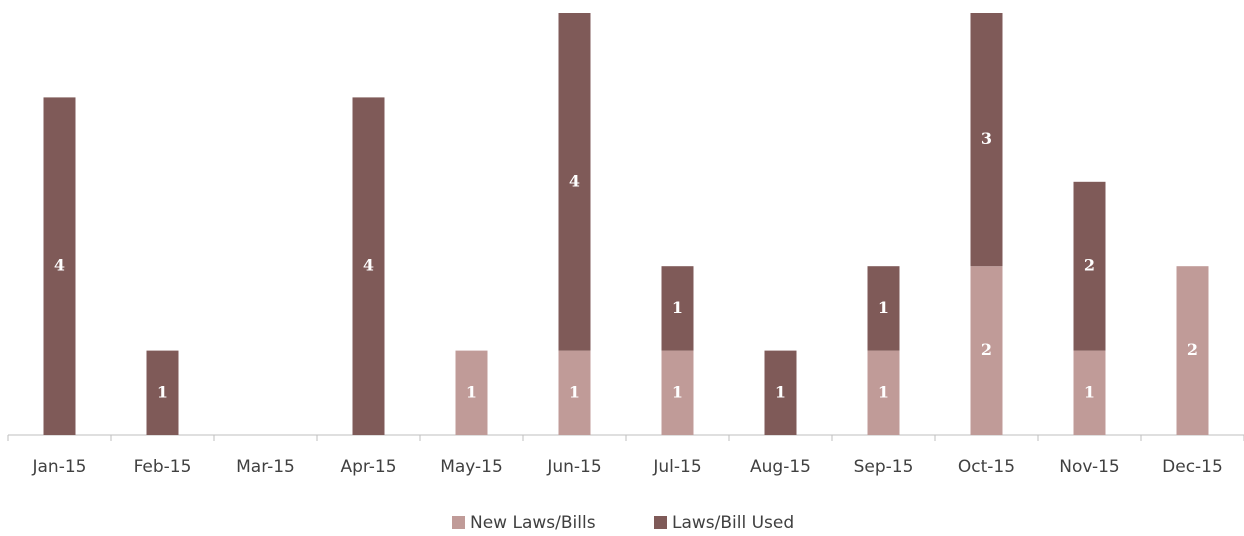  I want to click on x-tick-label: Nov-15, so click(1089, 467).